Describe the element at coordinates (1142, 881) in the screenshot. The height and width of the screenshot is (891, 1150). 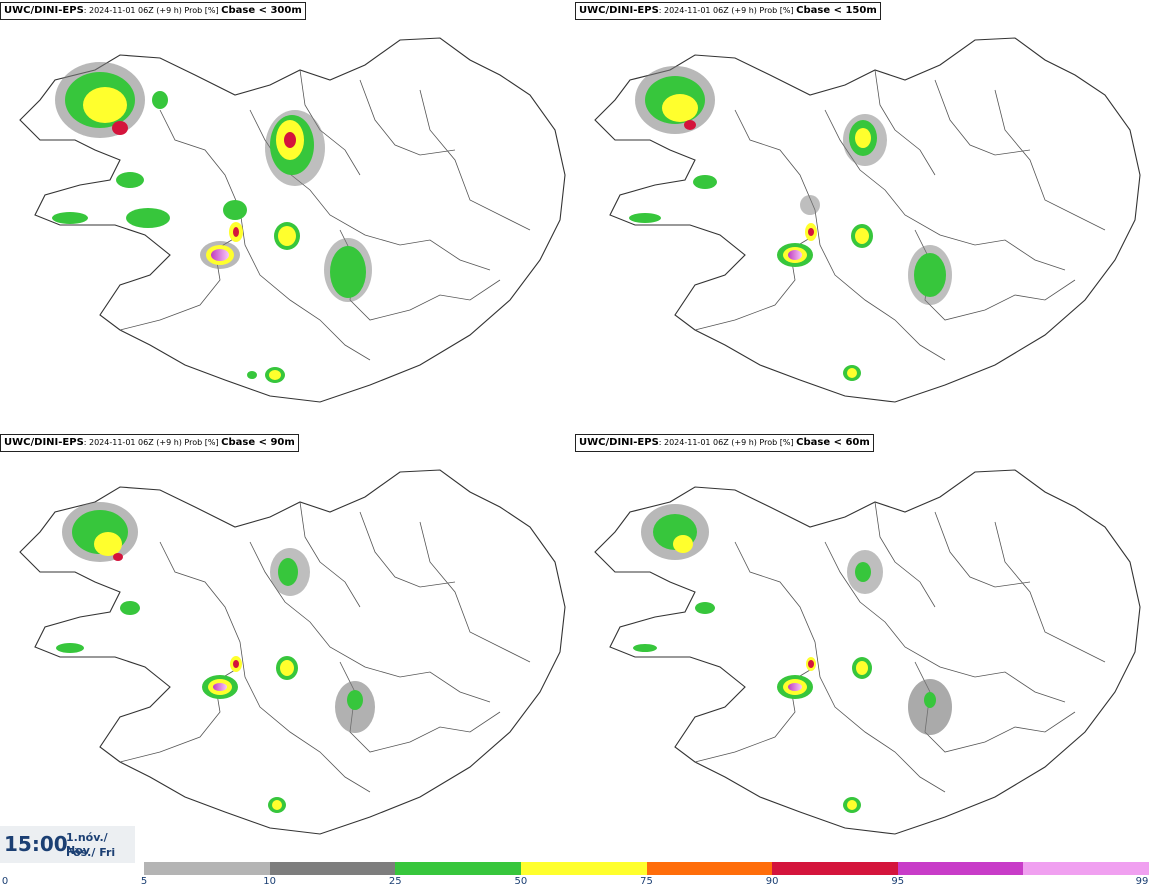
I see `colorbar-tick: 99` at that location.